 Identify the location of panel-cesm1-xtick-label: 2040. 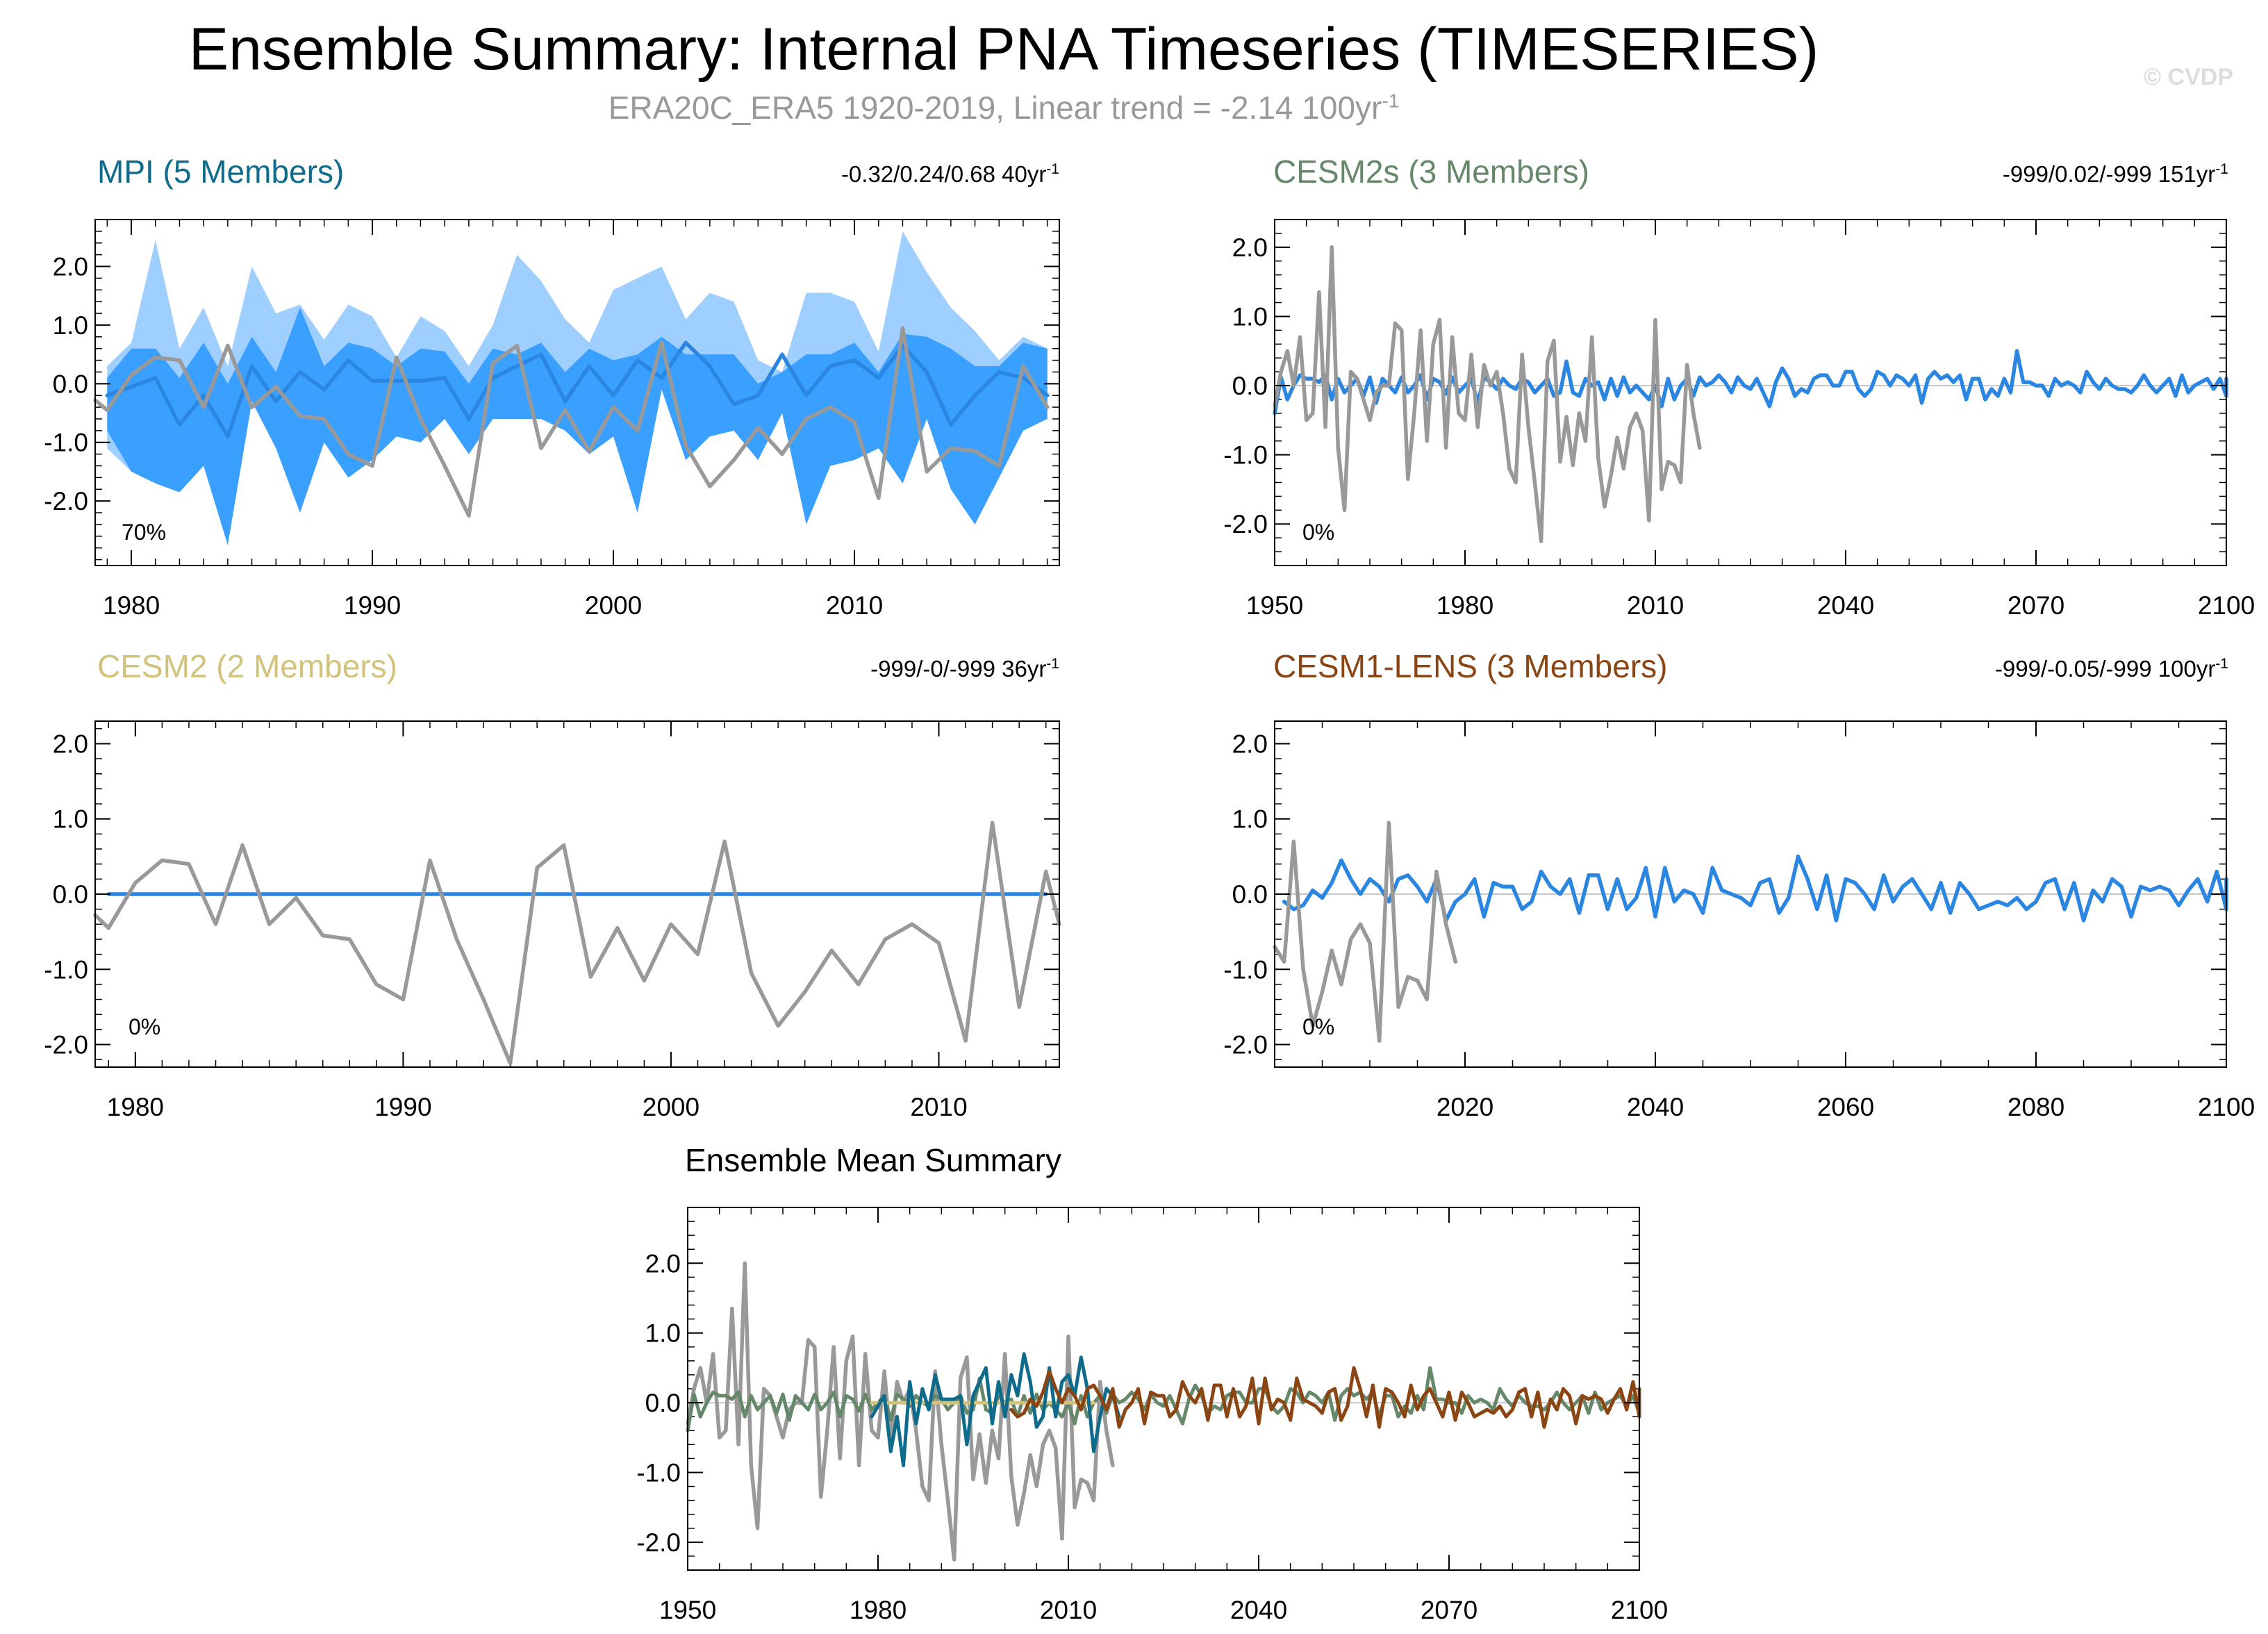
(1655, 1107).